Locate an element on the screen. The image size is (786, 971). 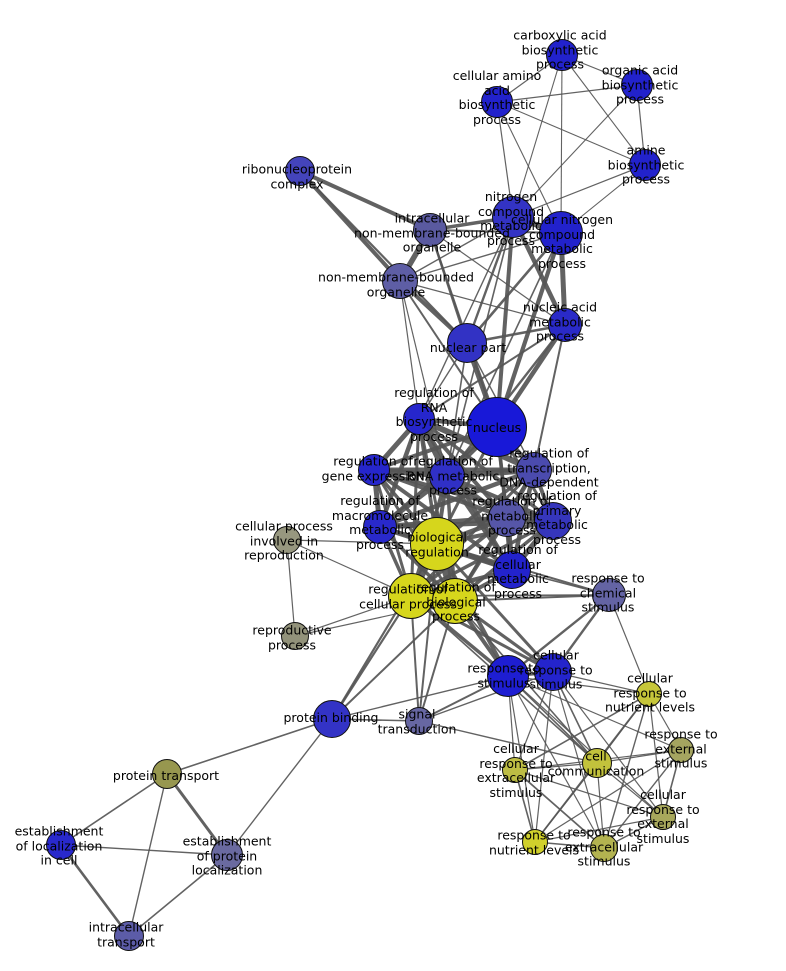
graph-node-label-cellular-response-external: cellular response to external stimulus is located at coordinates (663, 816).